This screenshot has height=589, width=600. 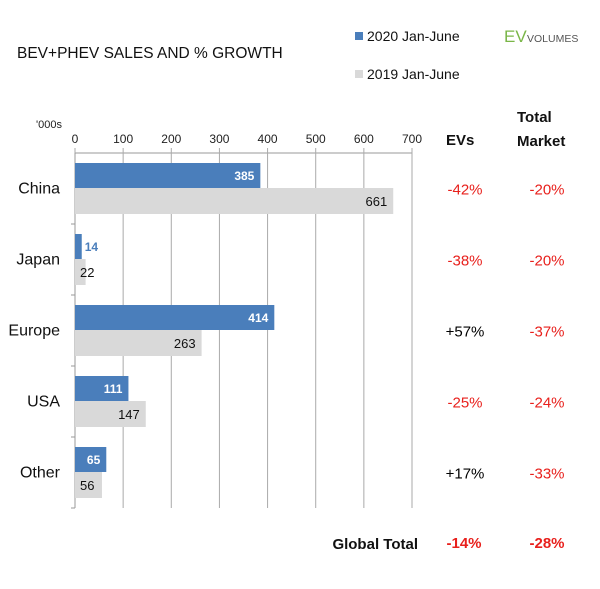 What do you see at coordinates (534, 117) in the screenshot?
I see `market-header-line1: Total` at bounding box center [534, 117].